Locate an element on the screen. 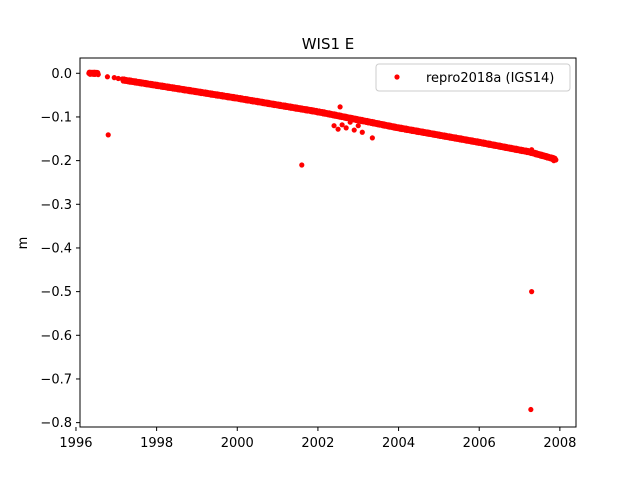 The width and height of the screenshot is (640, 480). y-tick-label: −0.6 is located at coordinates (56, 336).